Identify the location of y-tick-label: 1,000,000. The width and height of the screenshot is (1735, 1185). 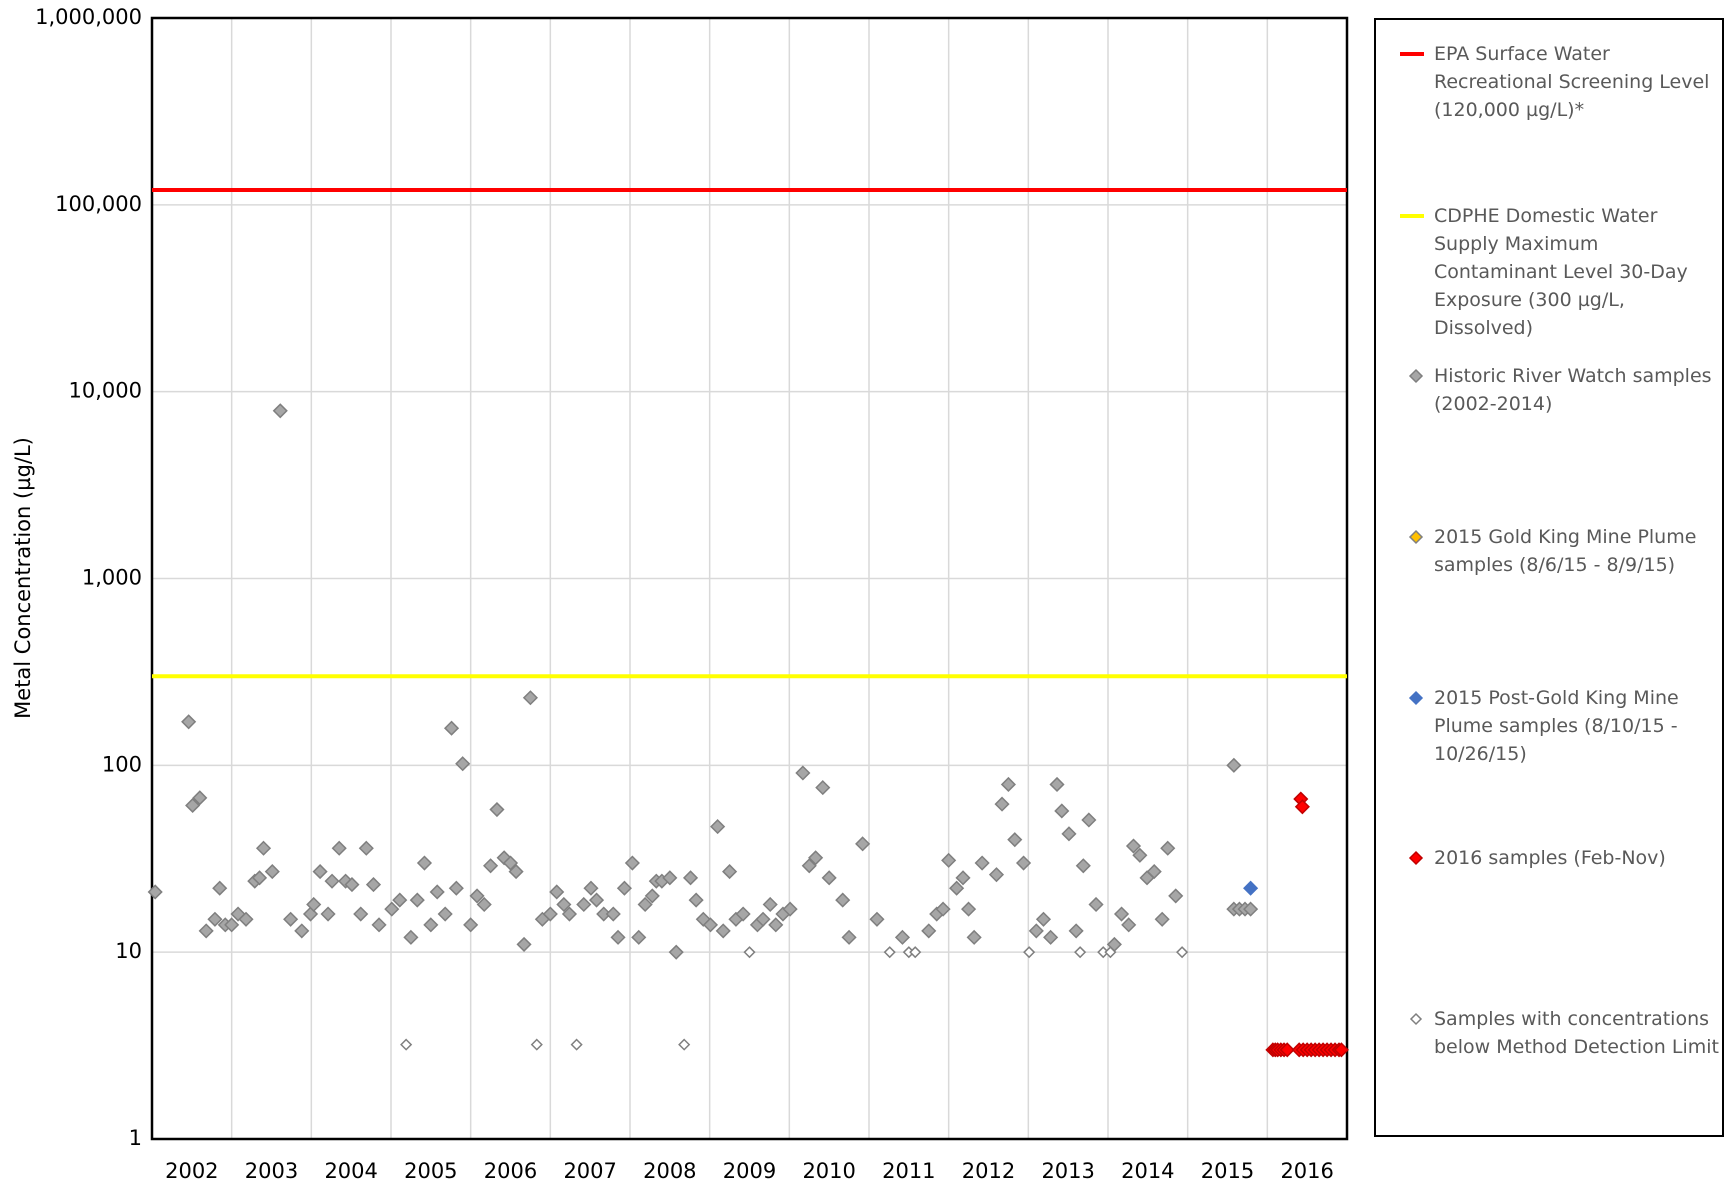
(88, 17).